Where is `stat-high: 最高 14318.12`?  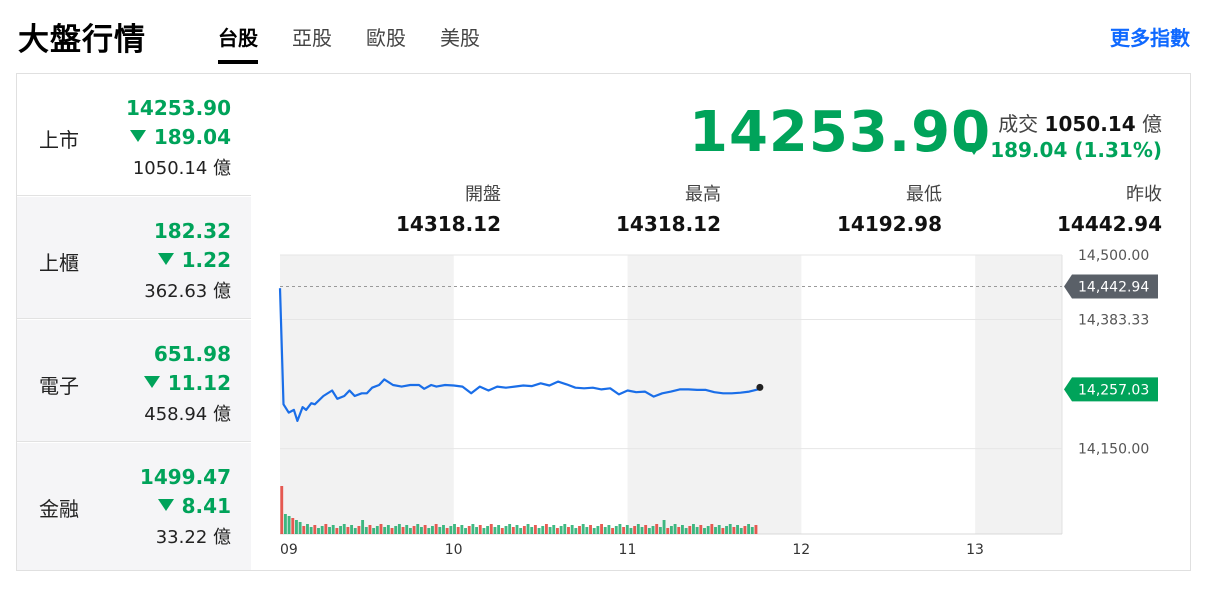 stat-high: 最高 14318.12 is located at coordinates (621, 208).